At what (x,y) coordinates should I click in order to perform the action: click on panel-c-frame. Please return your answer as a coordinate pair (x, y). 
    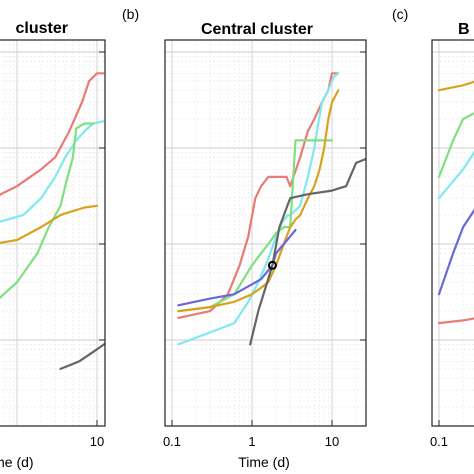
    Looking at the image, I should click on (452, 233).